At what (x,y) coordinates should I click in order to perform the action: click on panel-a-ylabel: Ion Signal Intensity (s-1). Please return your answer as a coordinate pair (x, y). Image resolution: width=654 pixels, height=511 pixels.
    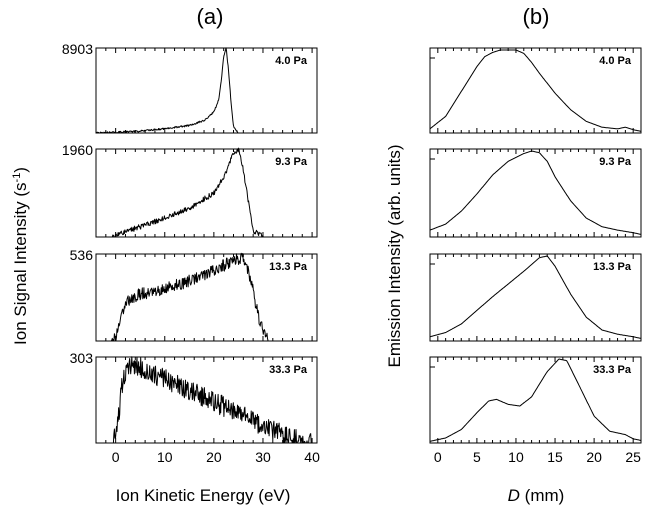
    Looking at the image, I should click on (20, 256).